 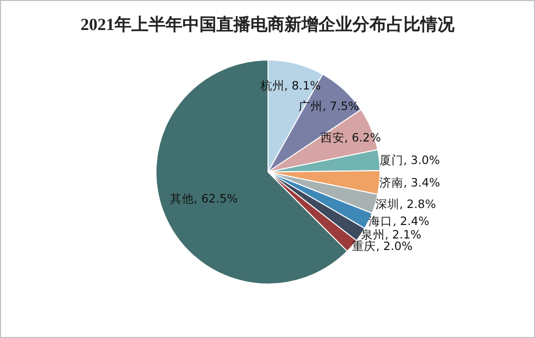 I want to click on slice-label: 重庆, 2.0%, so click(x=382, y=246).